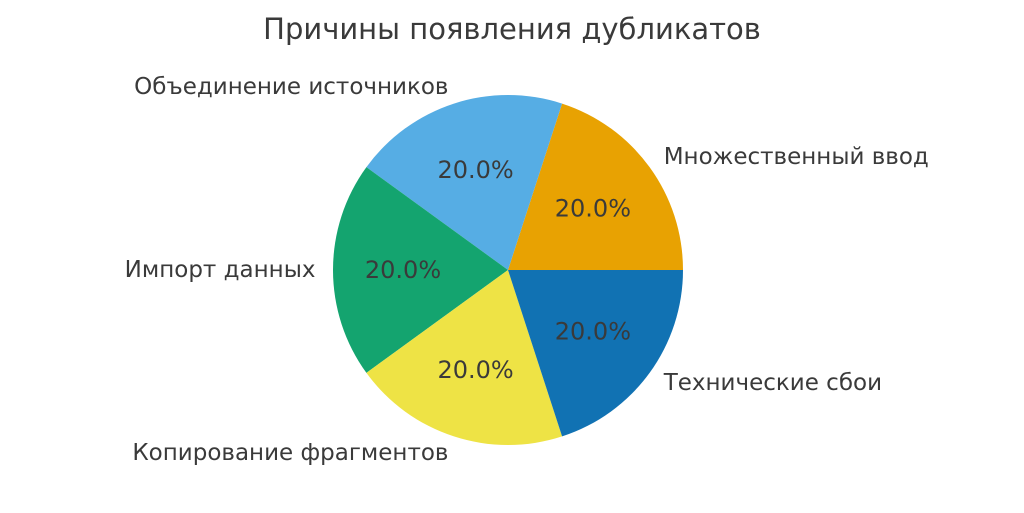 This screenshot has width=1024, height=513. What do you see at coordinates (291, 87) in the screenshot?
I see `pie-category-label-1: Объединение источников` at bounding box center [291, 87].